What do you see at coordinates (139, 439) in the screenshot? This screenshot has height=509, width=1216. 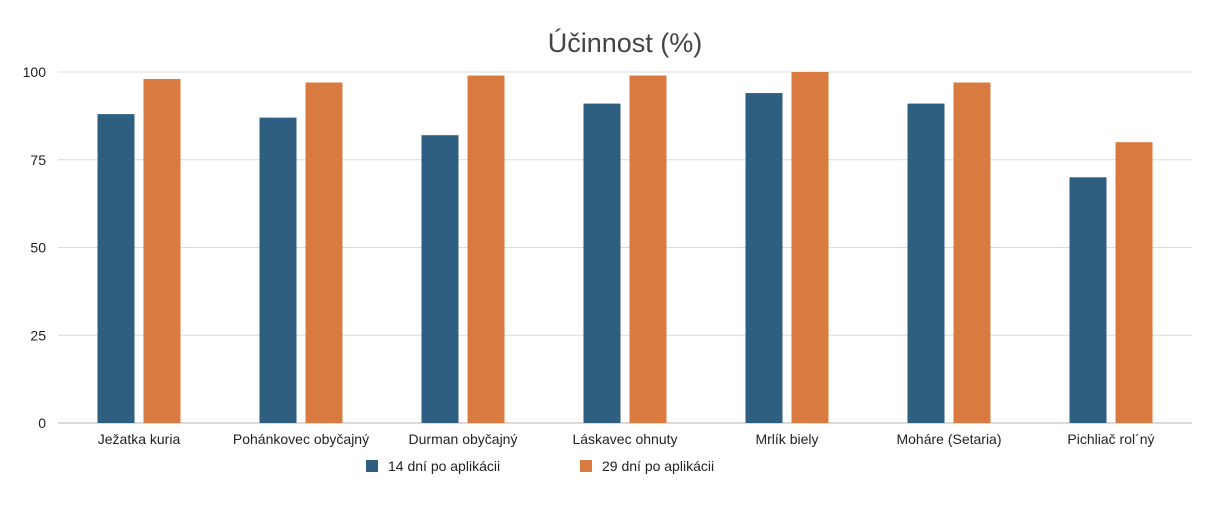 I see `x-category-label: Ježatka kuria` at bounding box center [139, 439].